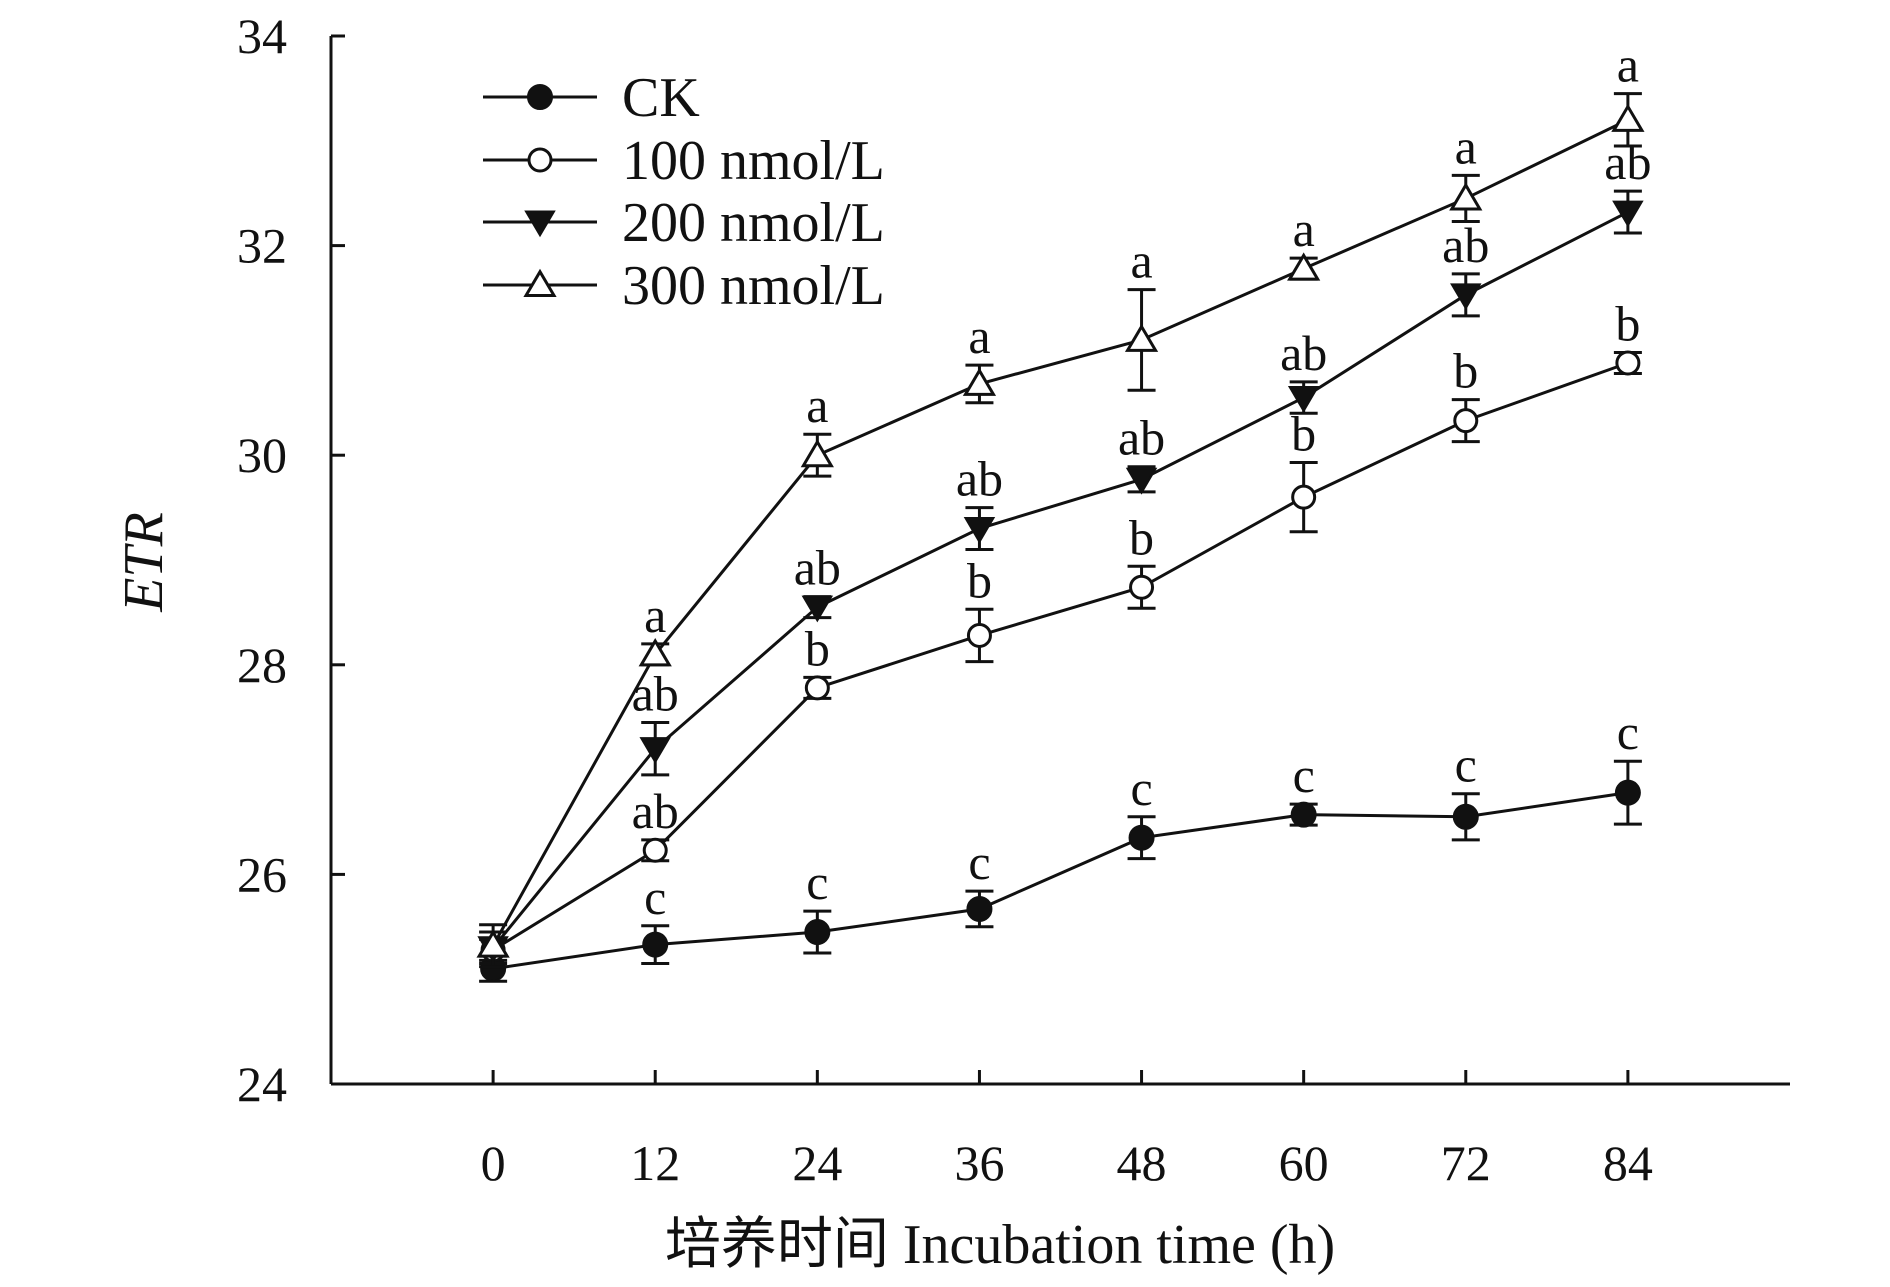  Describe the element at coordinates (1000, 1245) in the screenshot. I see `x-axis-title: 培养时间 Incubation time (h)` at that location.